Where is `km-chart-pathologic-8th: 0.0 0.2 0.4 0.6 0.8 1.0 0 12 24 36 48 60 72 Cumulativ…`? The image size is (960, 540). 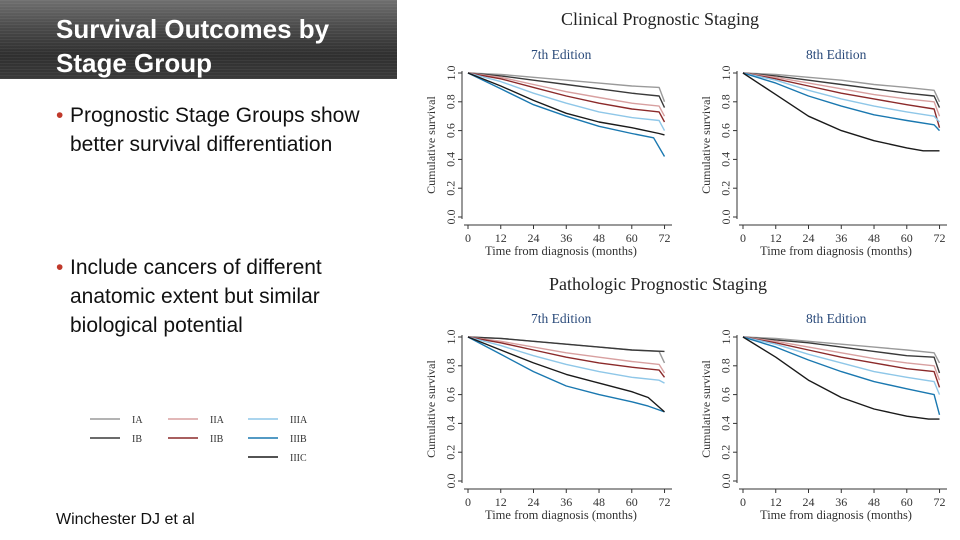 km-chart-pathologic-8th: 0.0 0.2 0.4 0.6 0.8 1.0 0 12 24 36 48 60 72 Cumulativ… is located at coordinates (823, 426).